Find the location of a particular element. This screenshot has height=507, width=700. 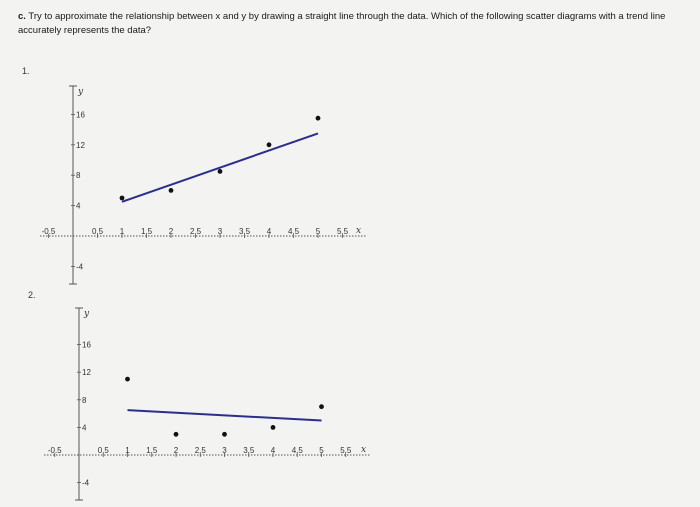

option-number-1: 1. is located at coordinates (26, 71).